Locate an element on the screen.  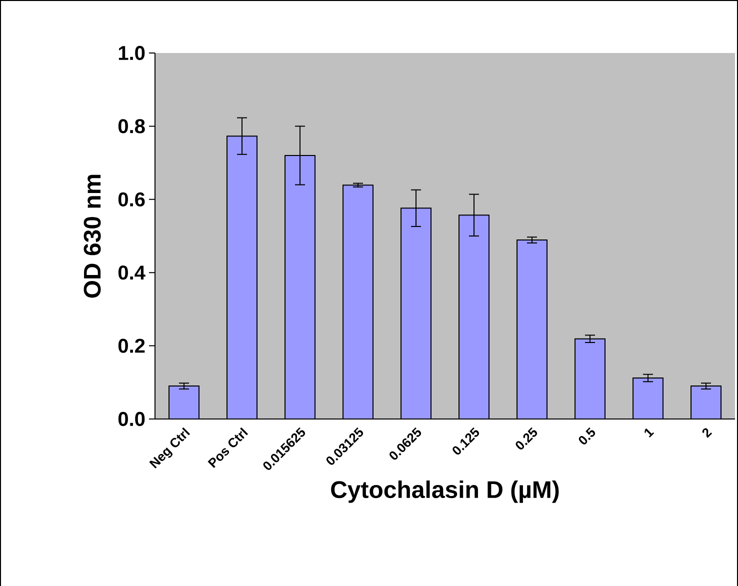
y-tick-label: 0.0 is located at coordinates (131, 419).